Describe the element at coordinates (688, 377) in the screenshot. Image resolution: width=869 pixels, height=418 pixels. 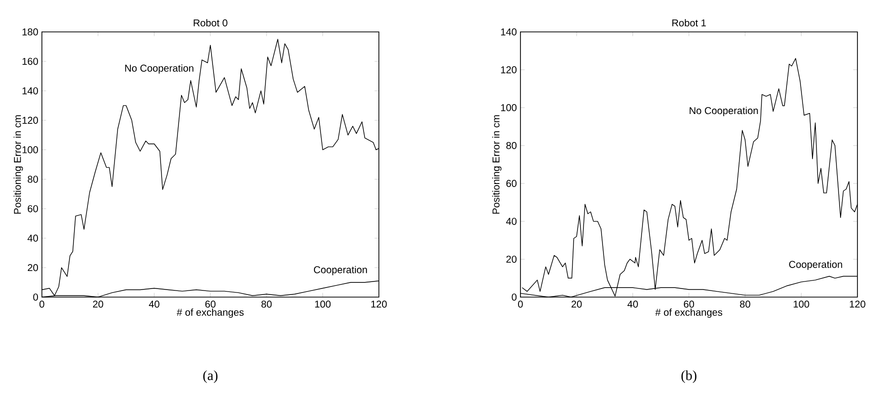
I see `text: (b)` at that location.